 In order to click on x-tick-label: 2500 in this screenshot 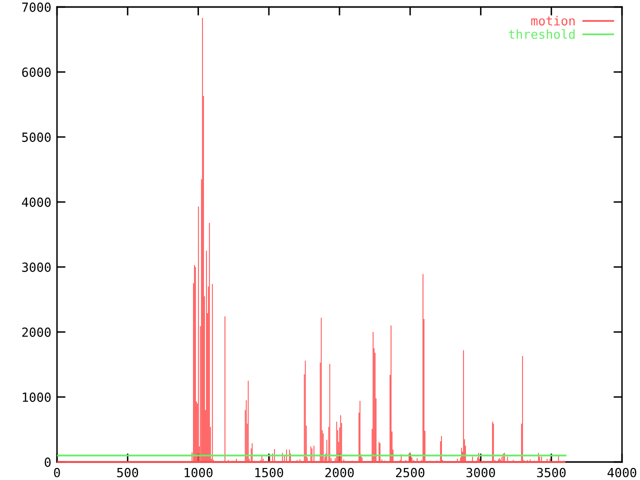, I will do `click(410, 473)`.